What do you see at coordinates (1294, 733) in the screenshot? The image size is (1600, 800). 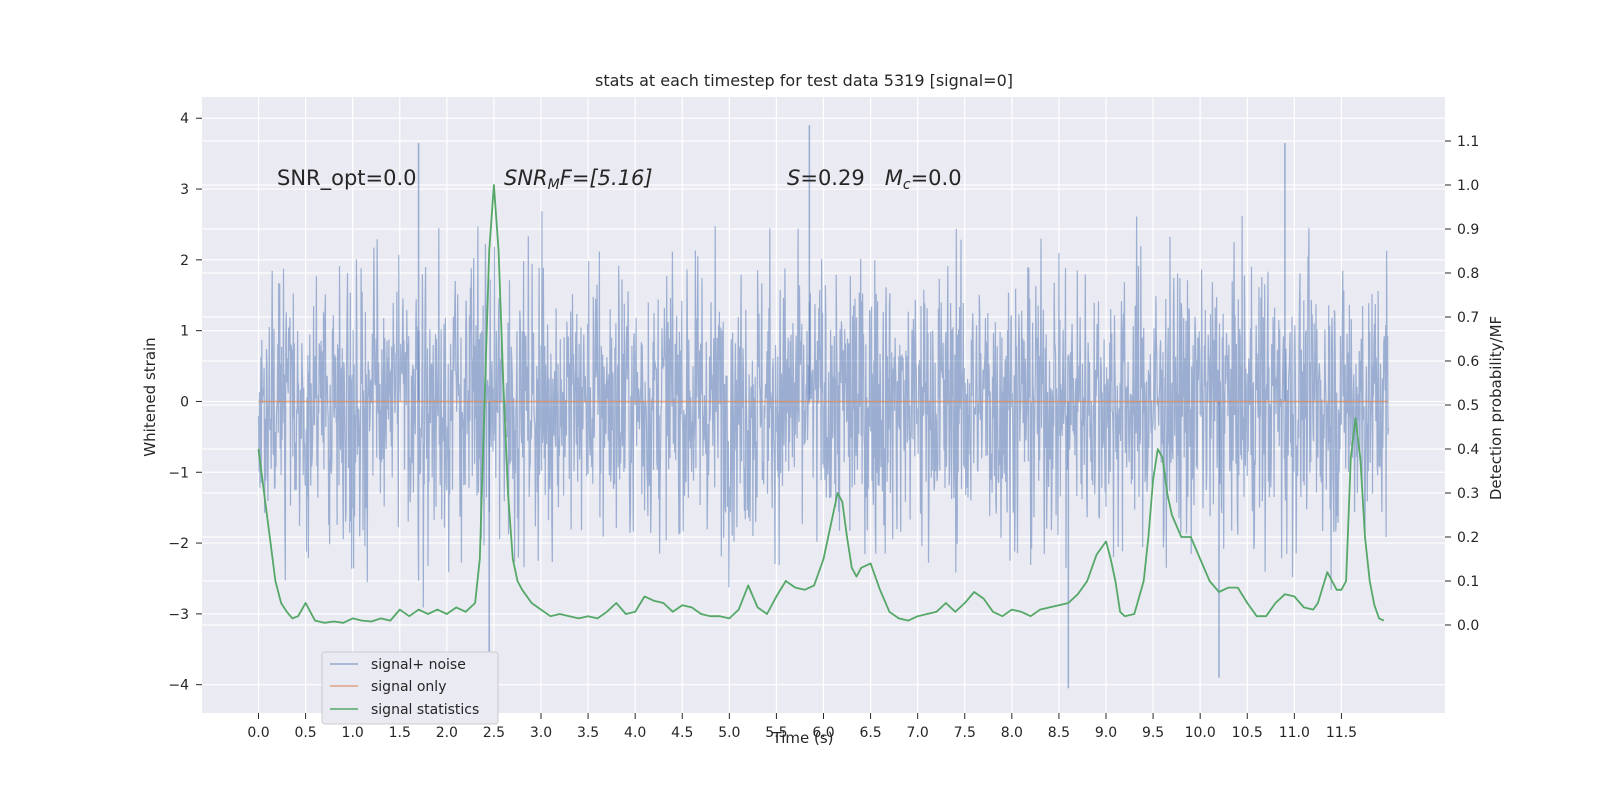 I see `x-tick-label: 11.0` at bounding box center [1294, 733].